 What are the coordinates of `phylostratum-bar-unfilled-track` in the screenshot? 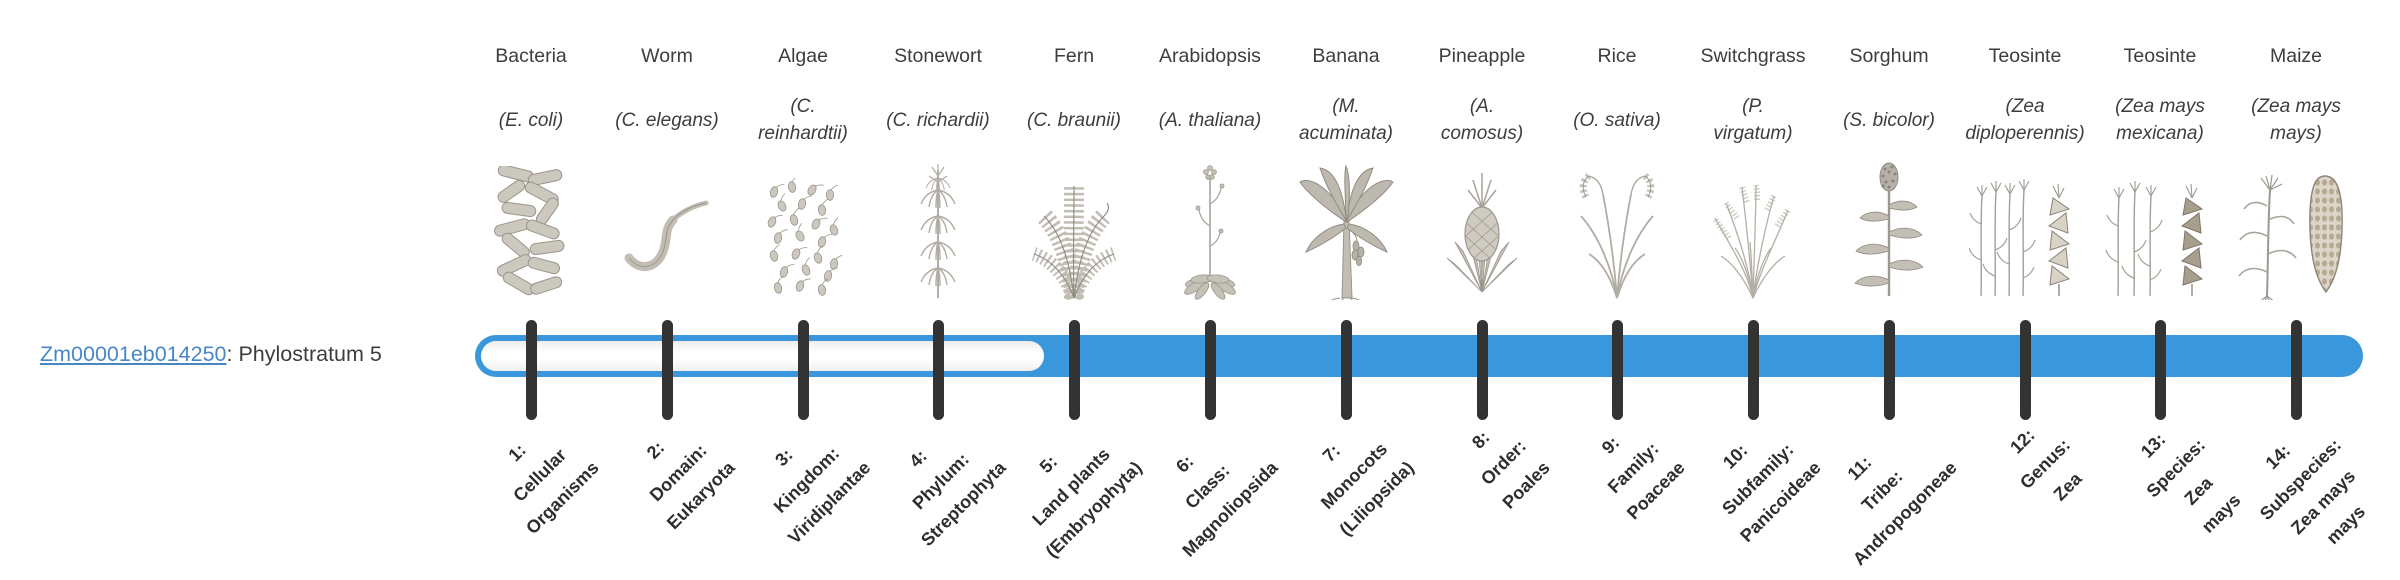 It's located at (762, 356).